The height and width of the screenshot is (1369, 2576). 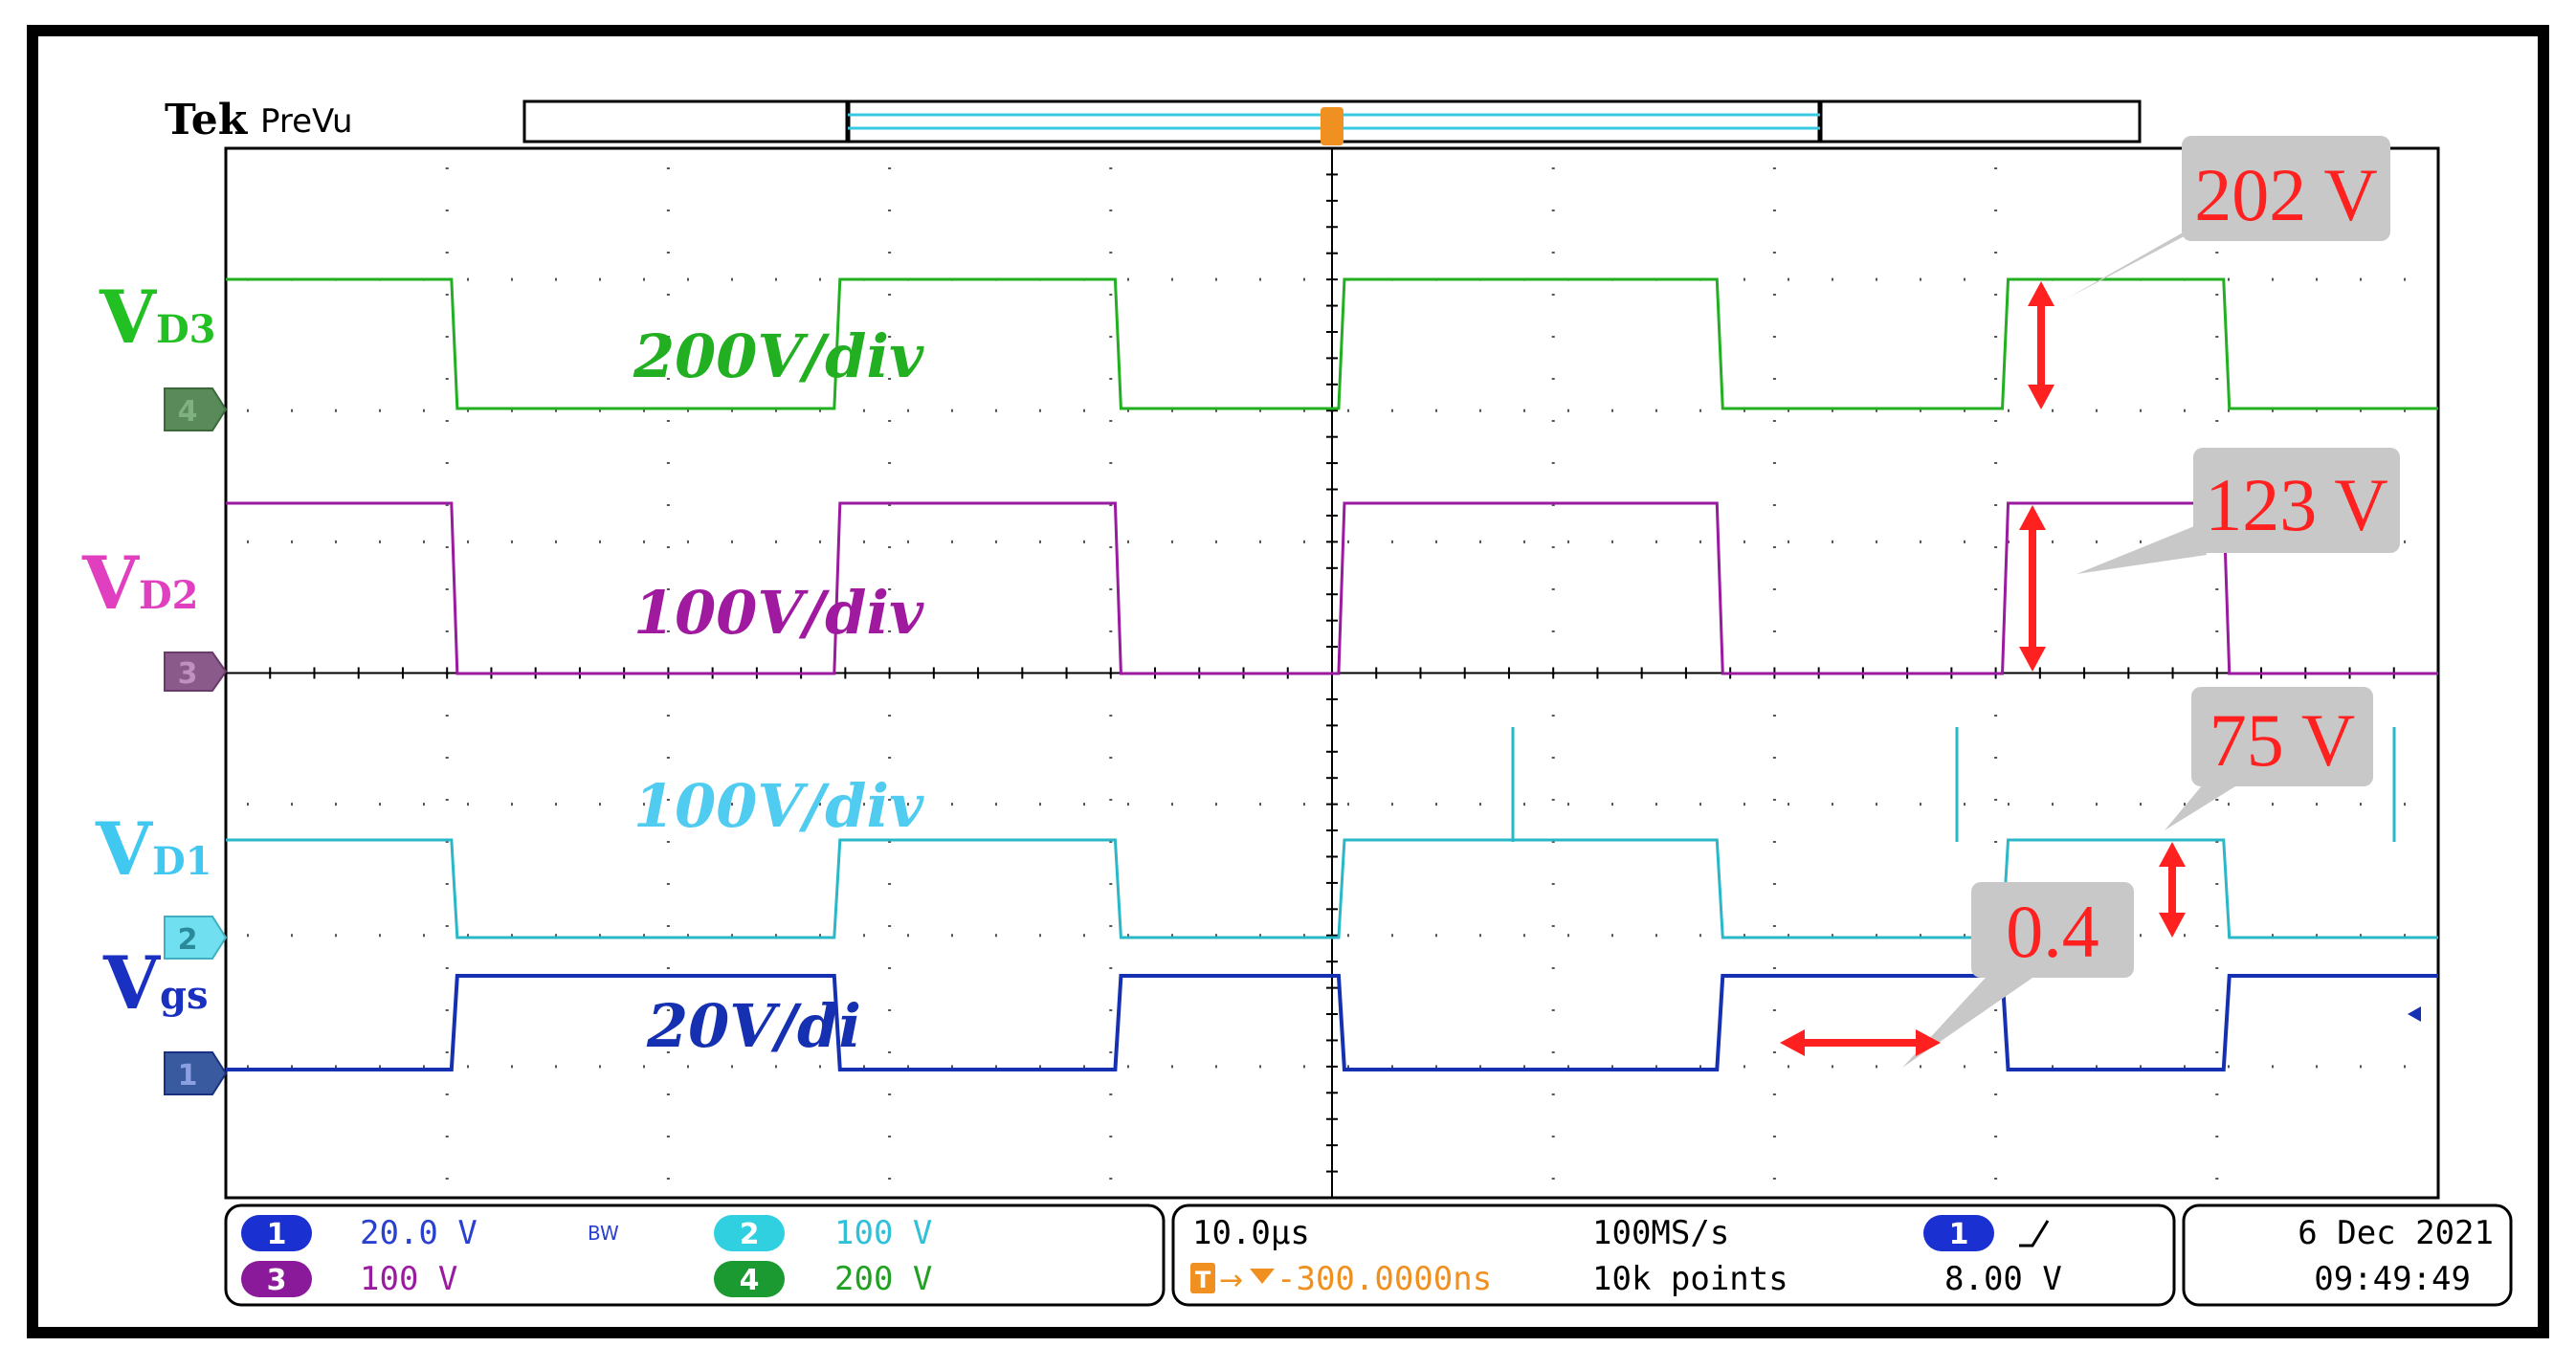 I want to click on callout-pointer-vd2, so click(x=2141, y=549).